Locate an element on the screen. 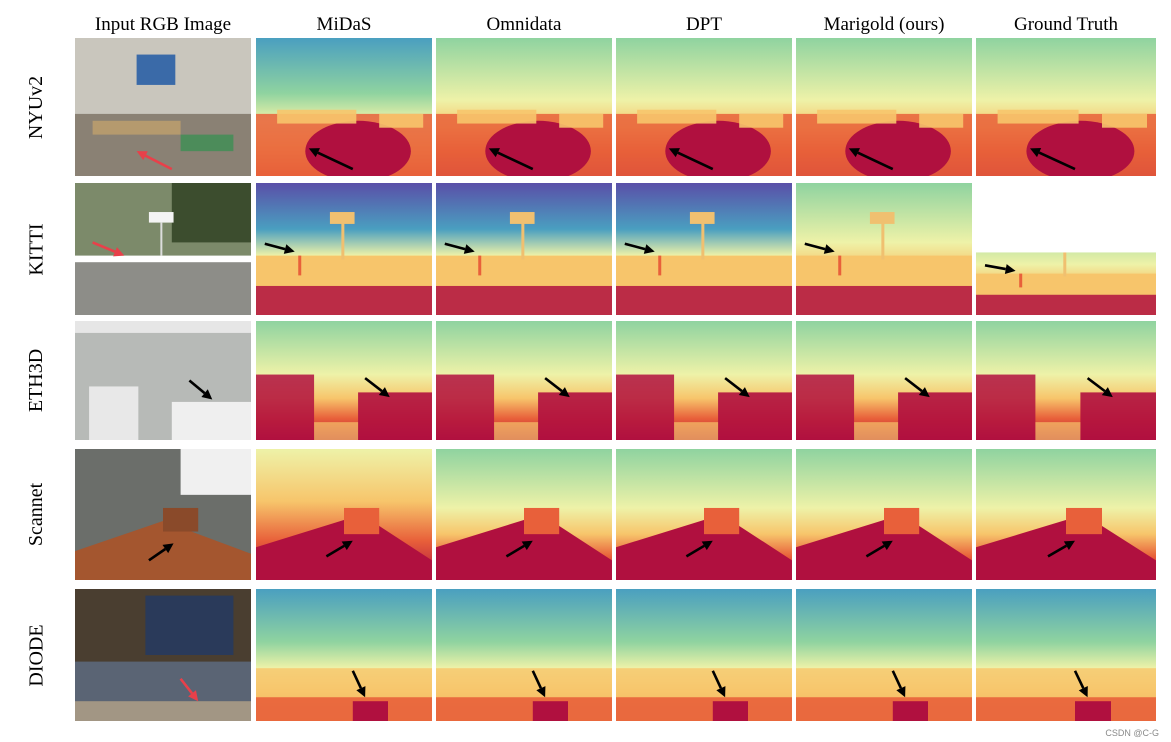 The height and width of the screenshot is (742, 1171). stained-windows is located at coordinates (189, 625).